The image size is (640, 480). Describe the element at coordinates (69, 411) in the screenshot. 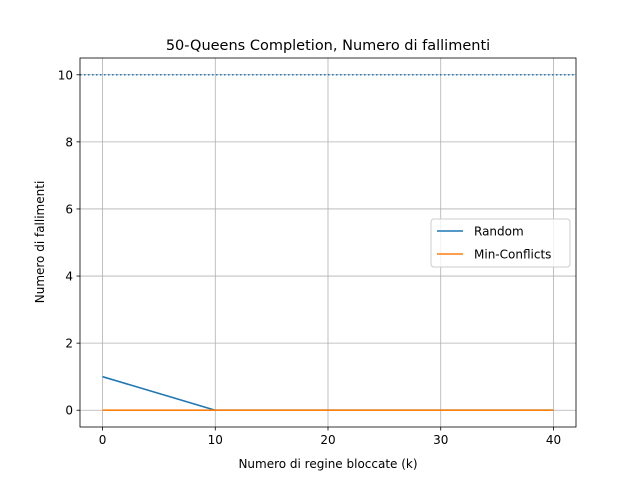

I see `y-tick-label-0: 0` at that location.